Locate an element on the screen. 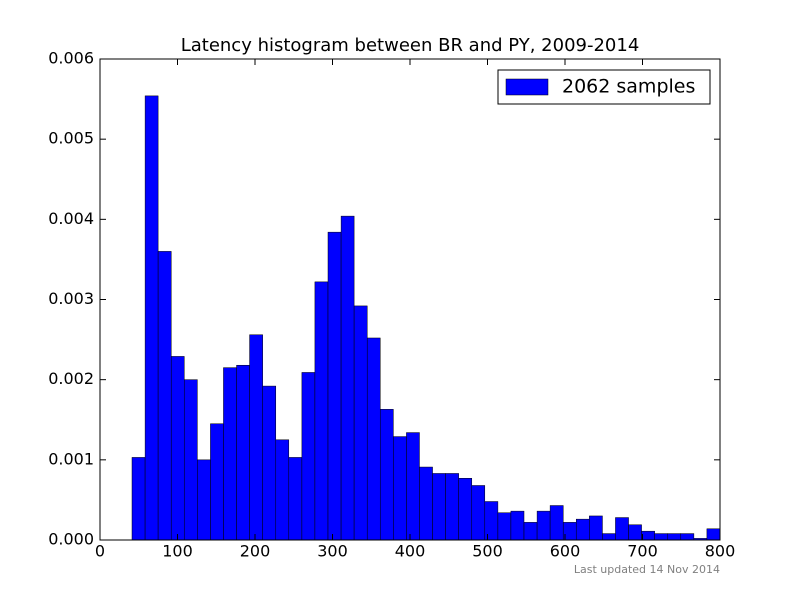  legend-box is located at coordinates (604, 87).